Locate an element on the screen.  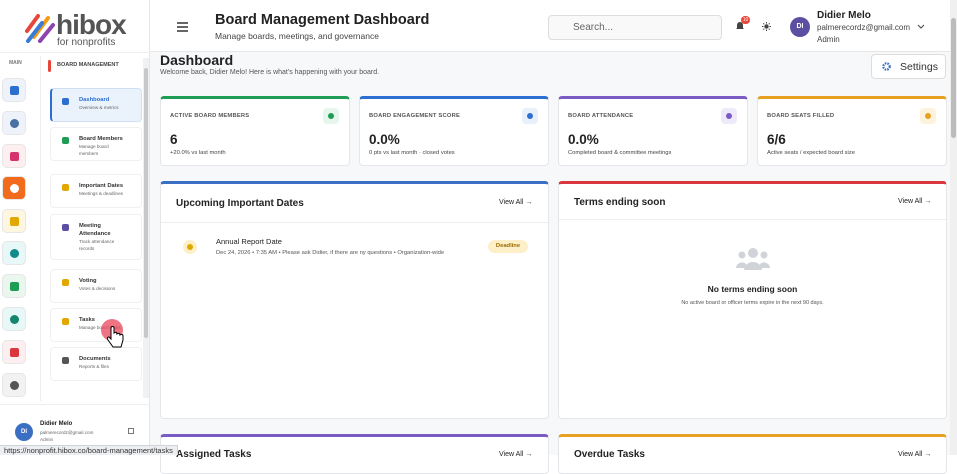
gear-icon is located at coordinates (886, 66).